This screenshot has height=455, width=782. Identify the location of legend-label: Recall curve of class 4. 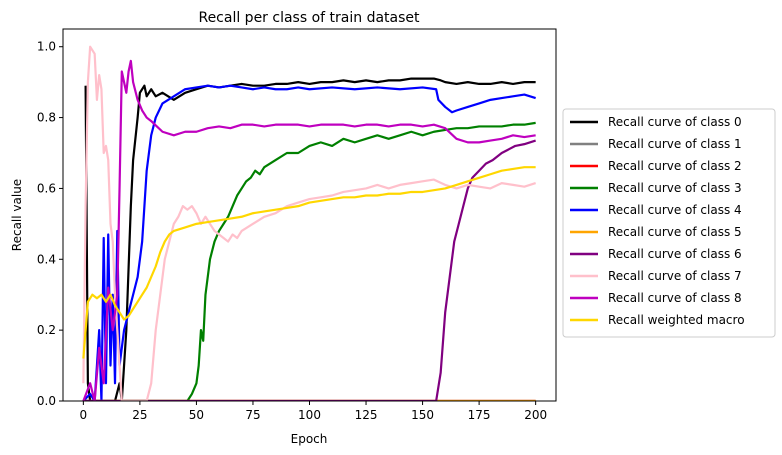
(675, 210).